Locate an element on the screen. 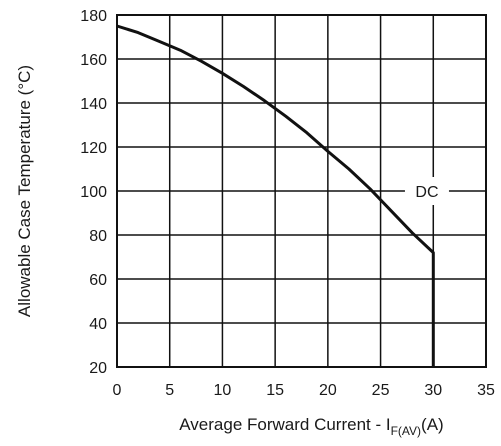 The width and height of the screenshot is (501, 446). annotation-background is located at coordinates (426, 191).